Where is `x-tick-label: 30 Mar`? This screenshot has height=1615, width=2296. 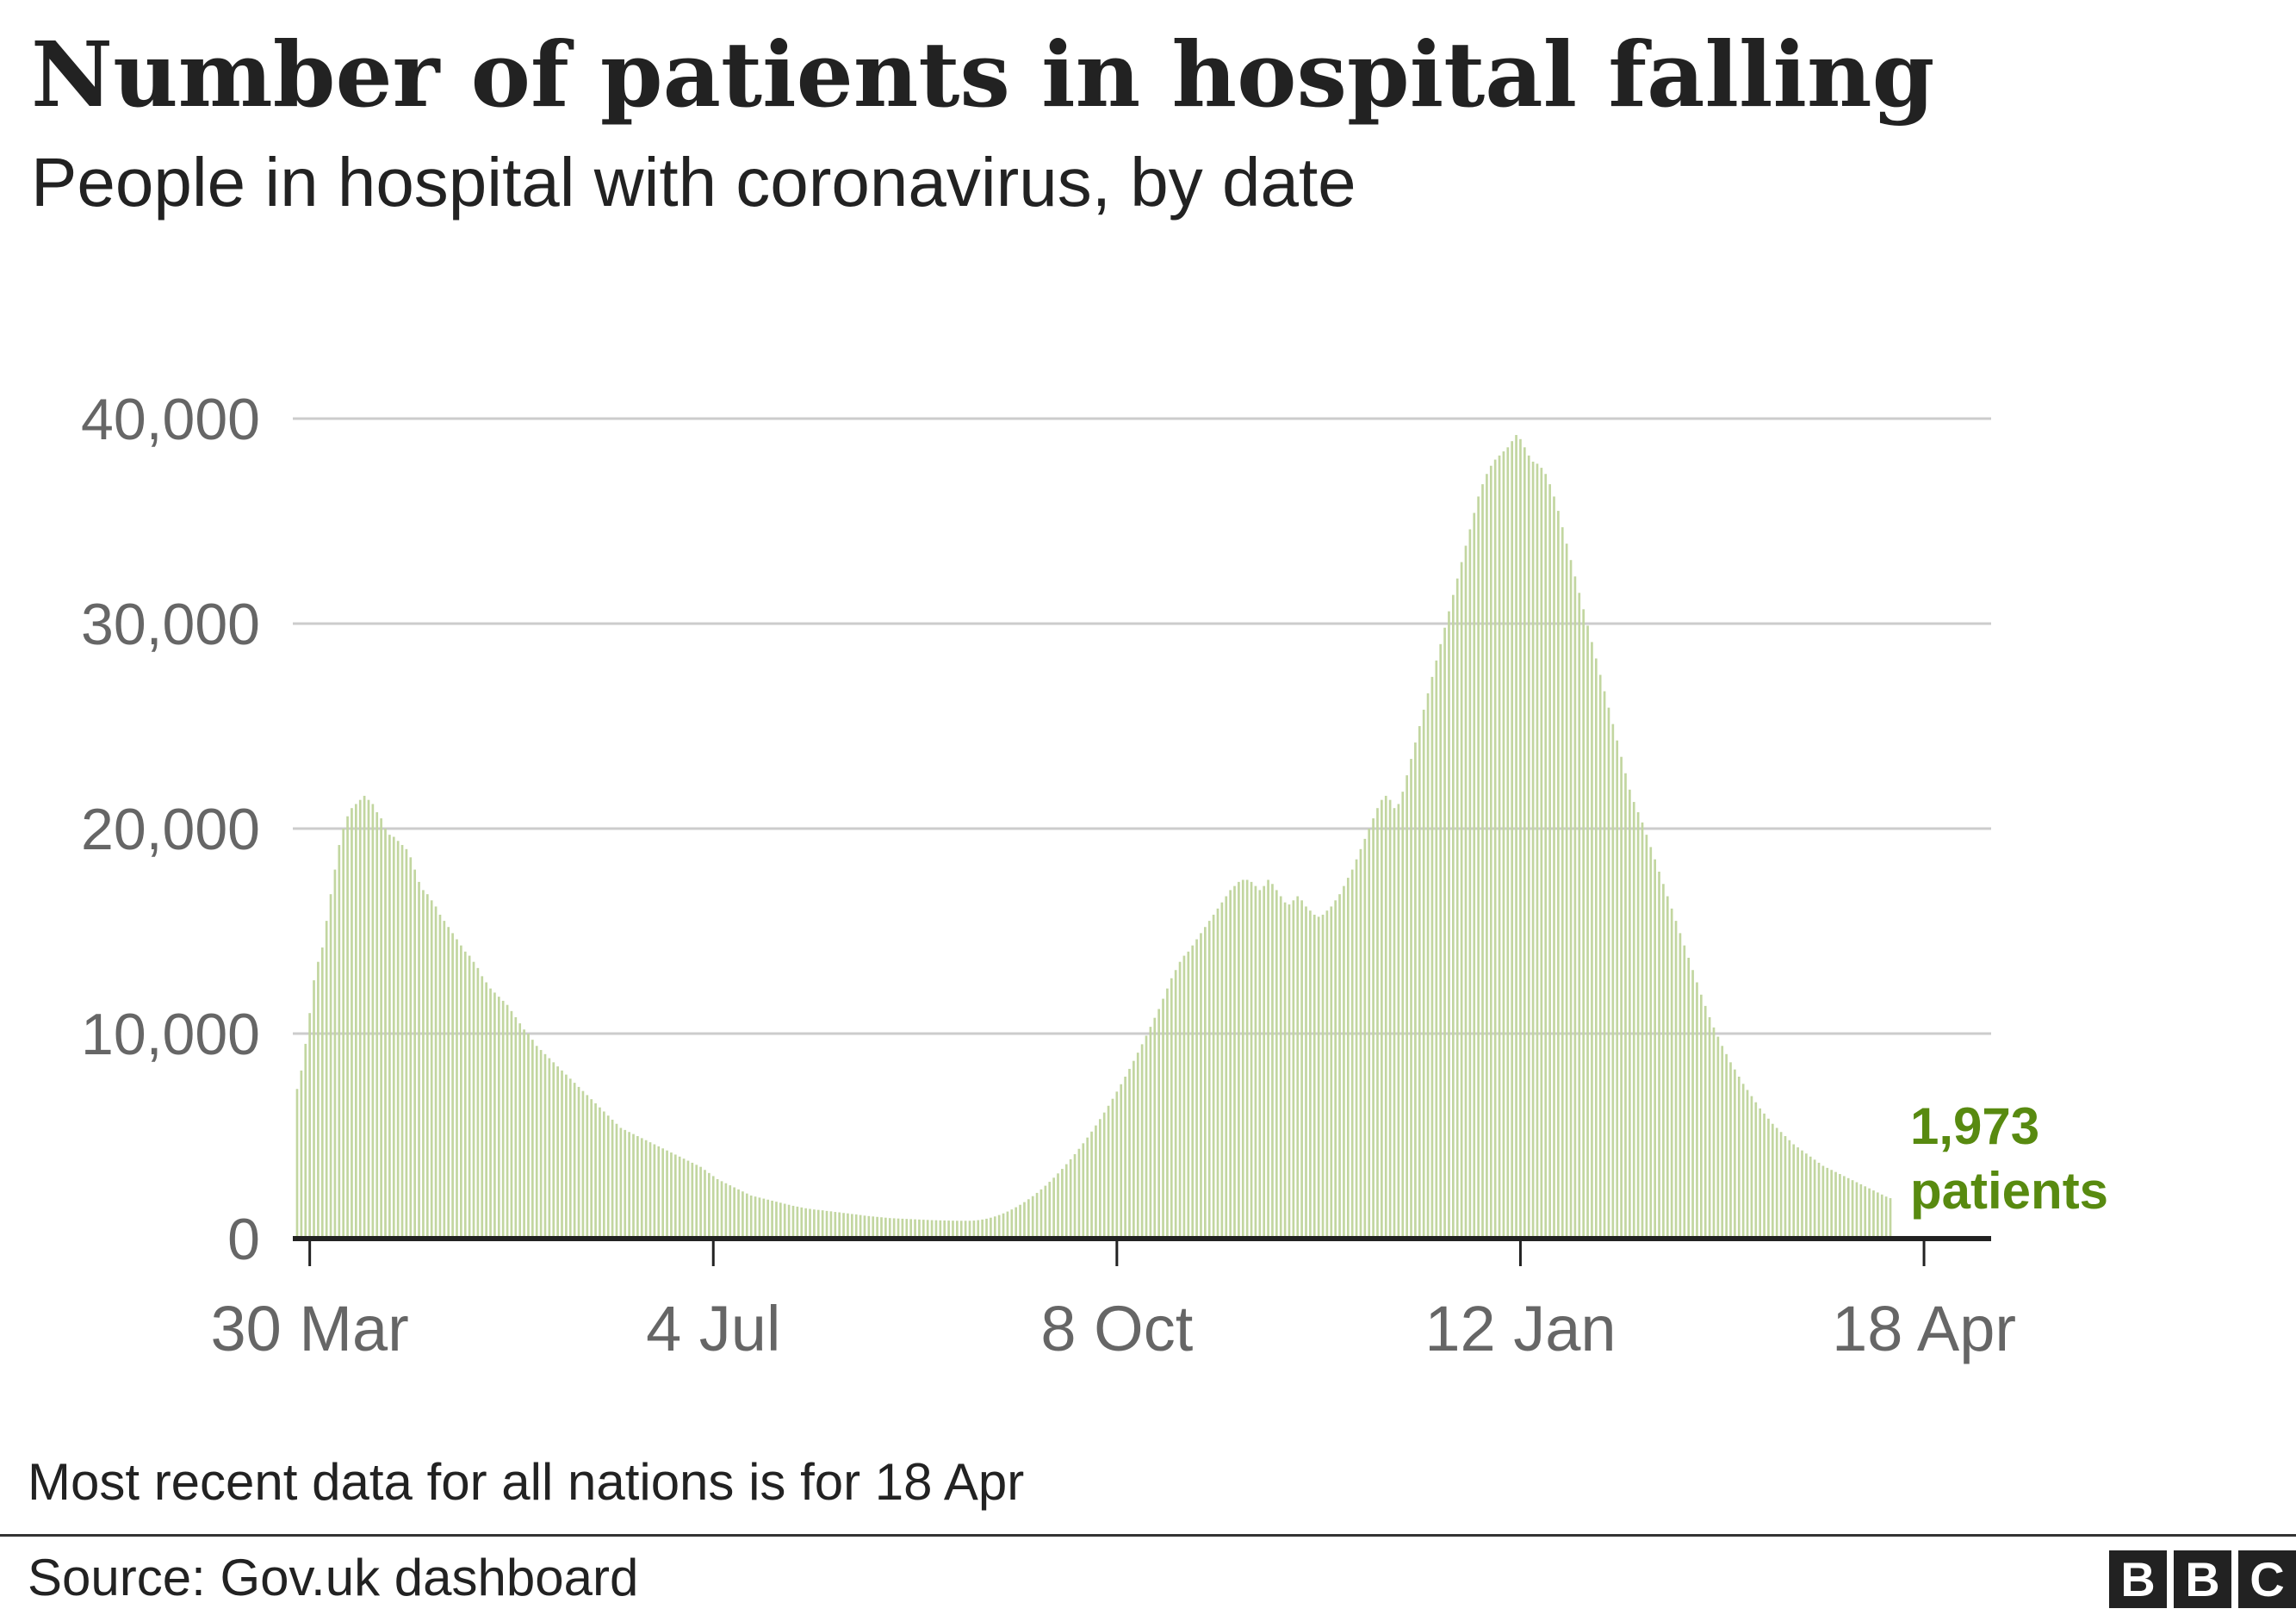
x-tick-label: 30 Mar is located at coordinates (309, 1328).